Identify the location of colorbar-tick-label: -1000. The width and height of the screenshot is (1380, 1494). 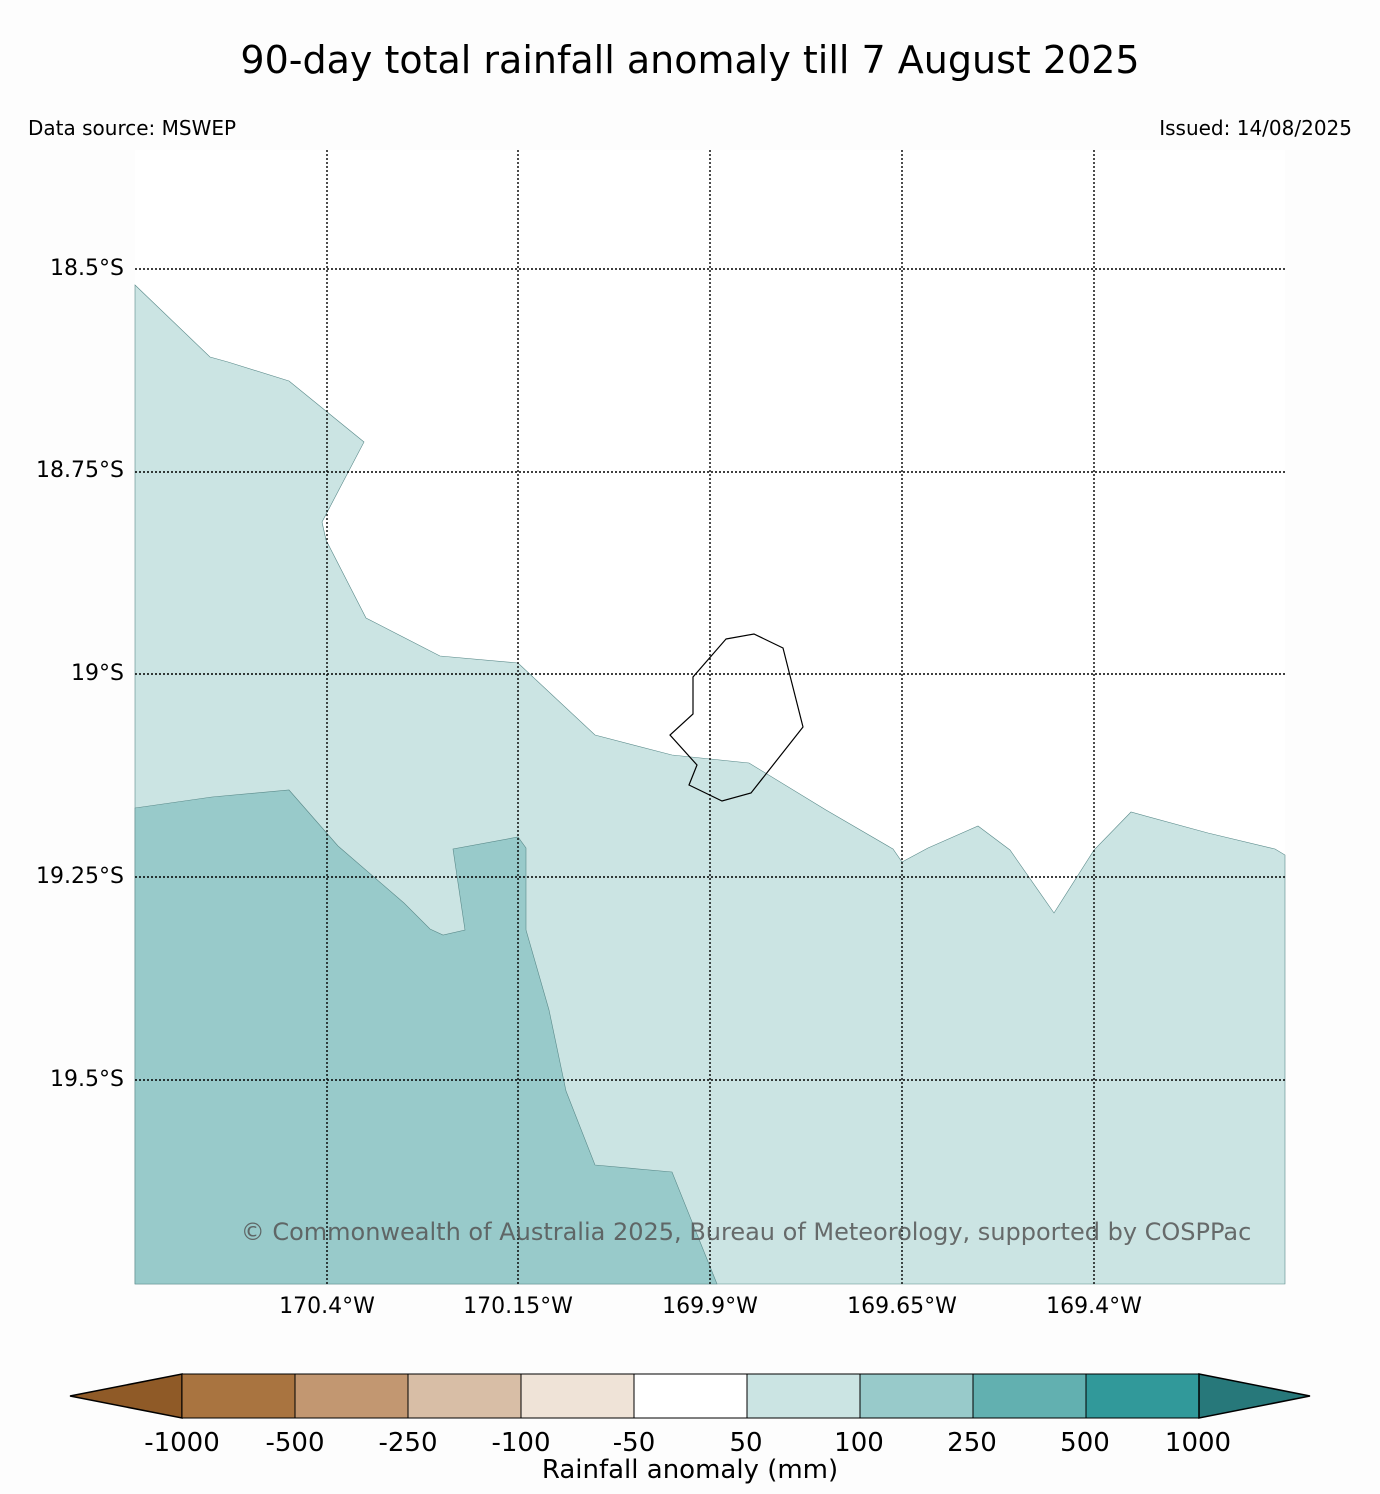
(182, 1443).